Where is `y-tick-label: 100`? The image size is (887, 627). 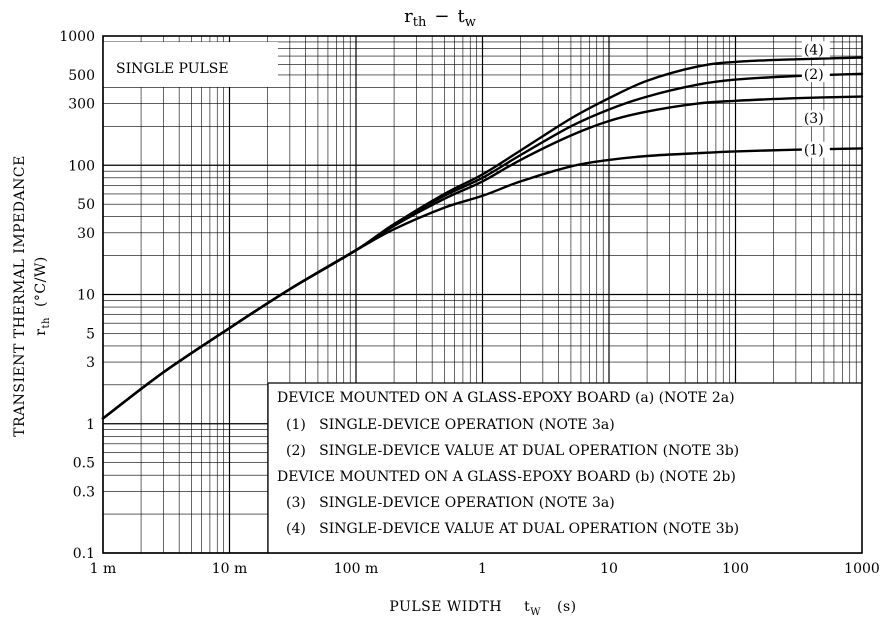 y-tick-label: 100 is located at coordinates (81, 166).